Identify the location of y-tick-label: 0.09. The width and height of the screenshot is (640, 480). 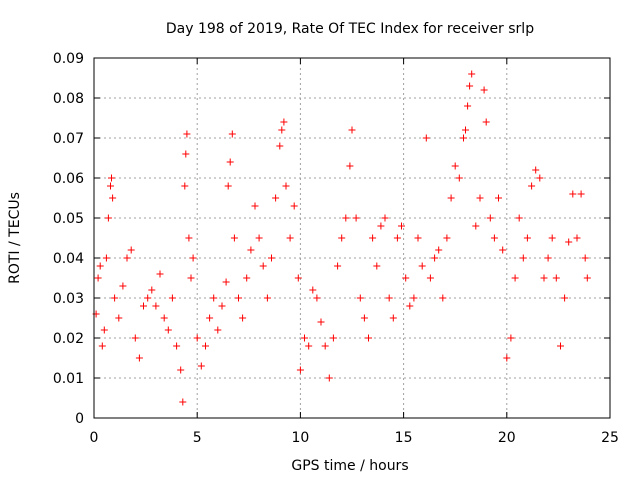
(68, 59).